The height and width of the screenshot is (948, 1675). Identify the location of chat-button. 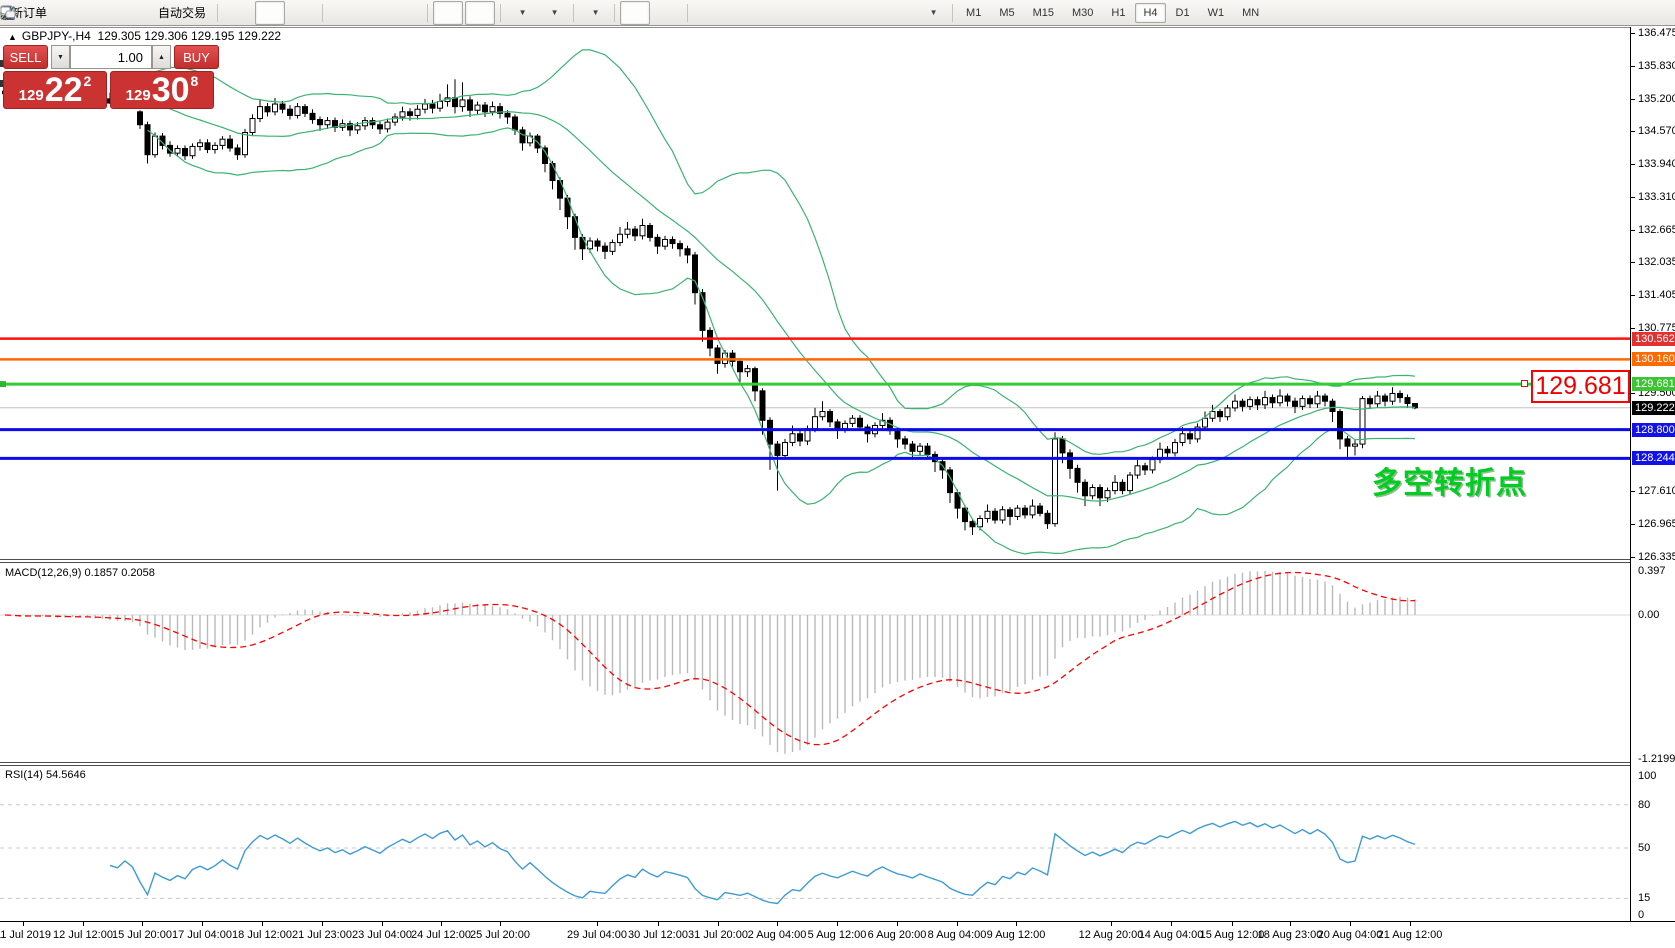
(832, 13).